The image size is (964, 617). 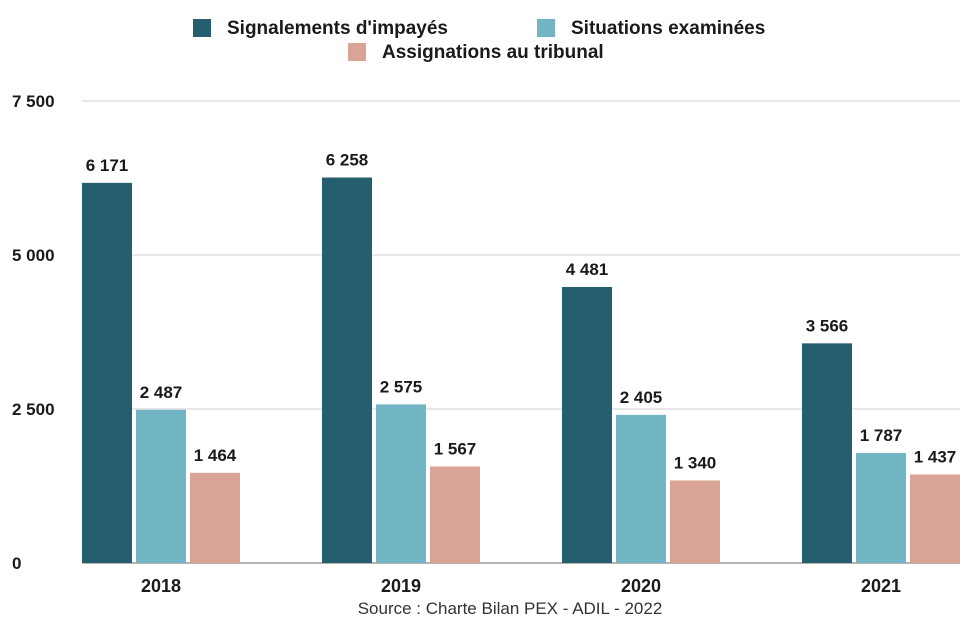 What do you see at coordinates (107, 165) in the screenshot?
I see `data-label-signalements-2018: 6 171` at bounding box center [107, 165].